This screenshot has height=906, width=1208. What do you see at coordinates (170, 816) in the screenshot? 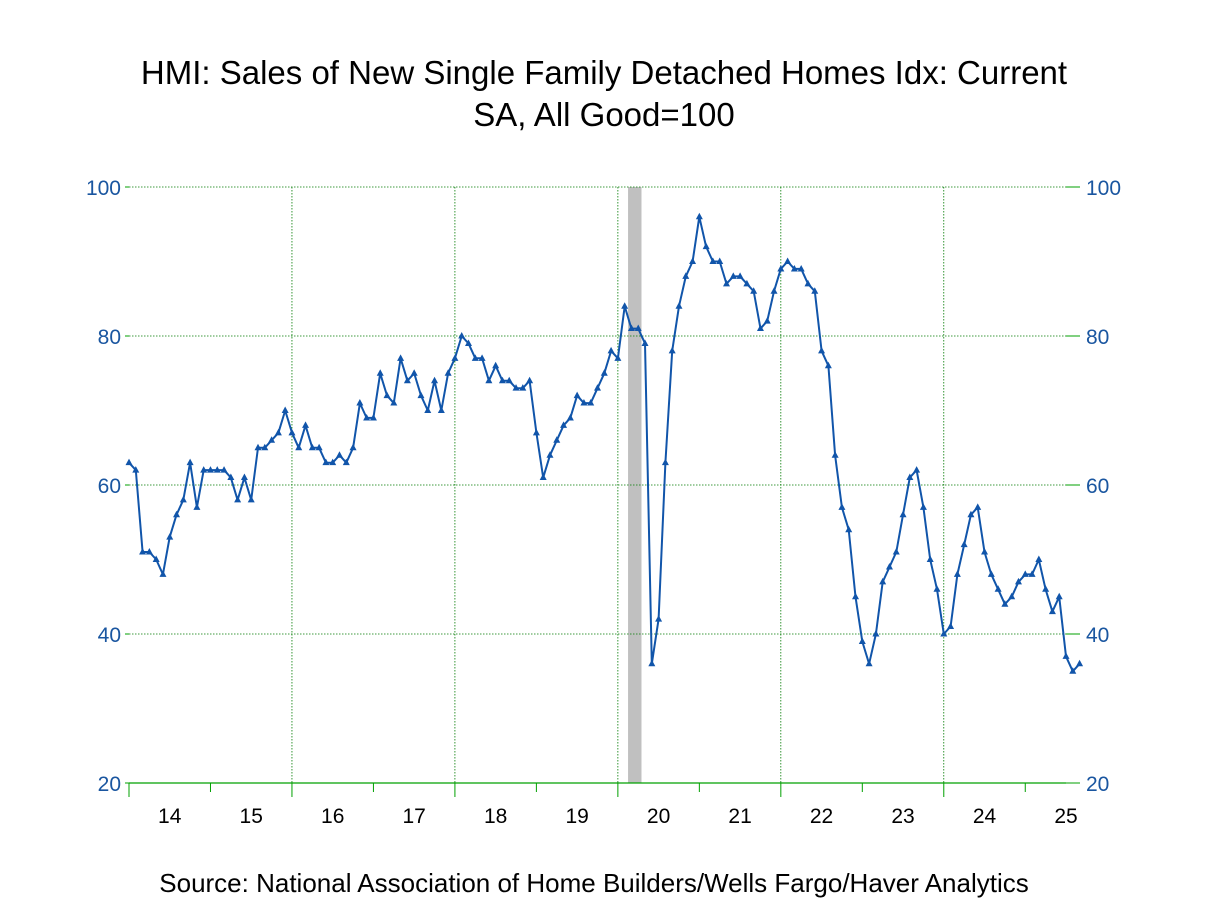
I see `x-tick-label-14: 14` at bounding box center [170, 816].